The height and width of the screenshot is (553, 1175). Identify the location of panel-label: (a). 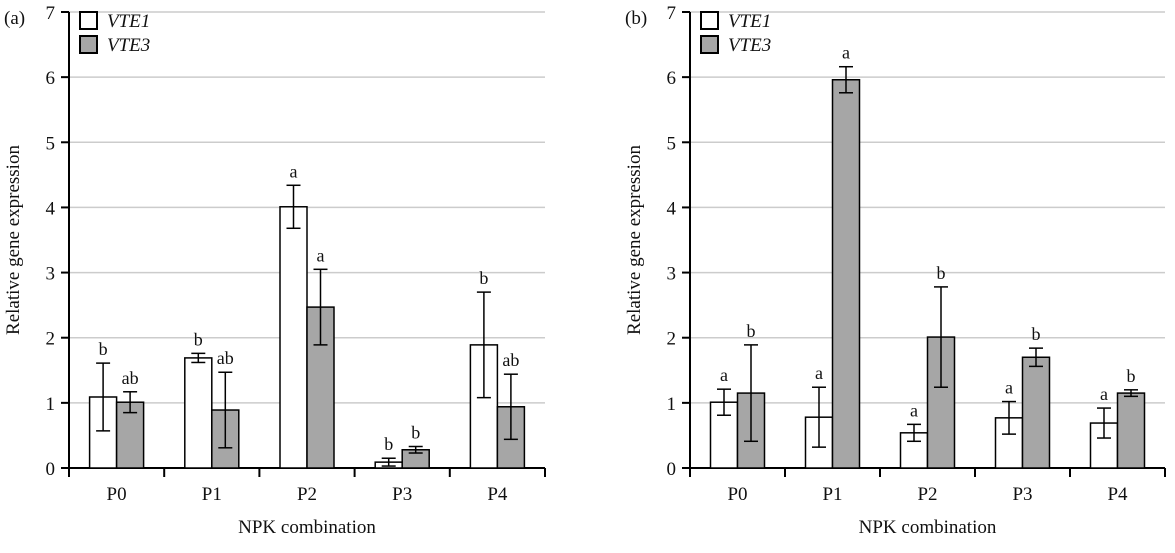
(14, 18).